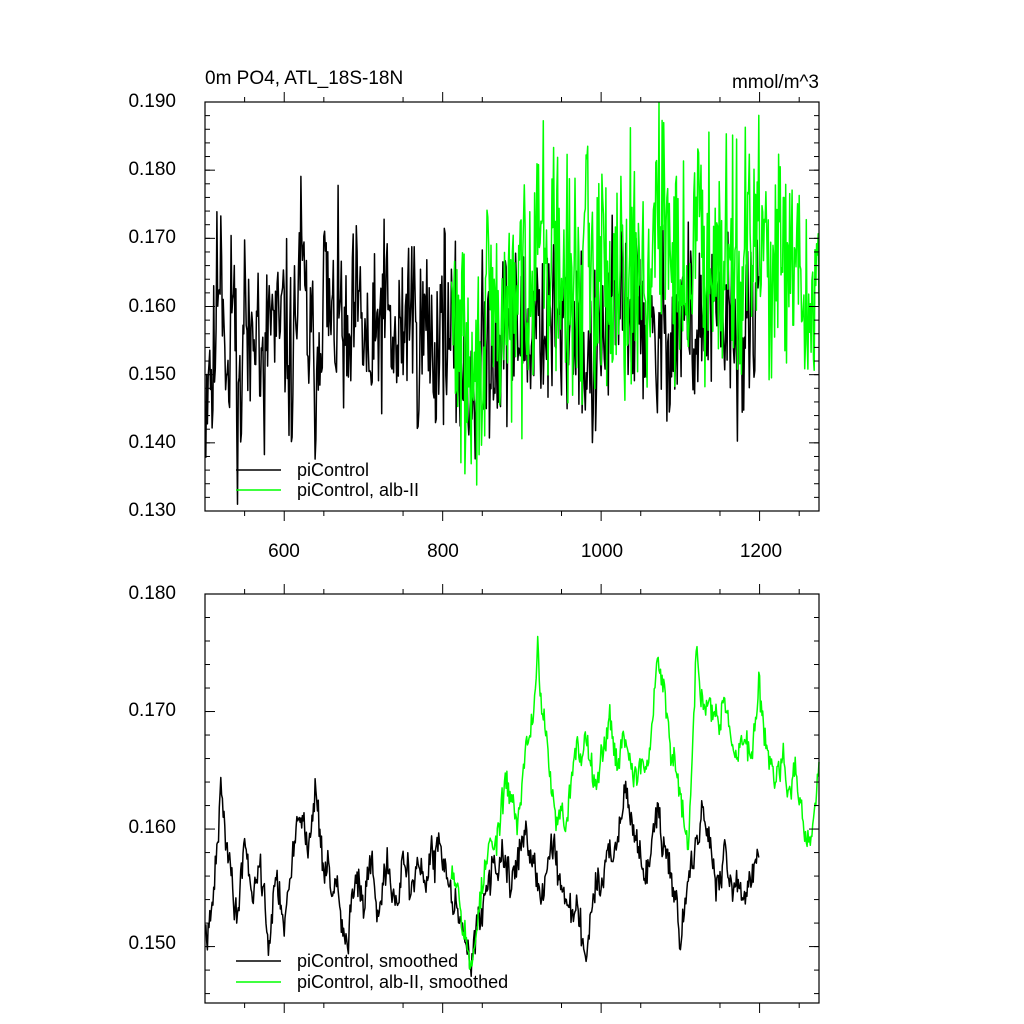 The width and height of the screenshot is (1024, 1024). I want to click on top-x-tick-label: 600, so click(284, 551).